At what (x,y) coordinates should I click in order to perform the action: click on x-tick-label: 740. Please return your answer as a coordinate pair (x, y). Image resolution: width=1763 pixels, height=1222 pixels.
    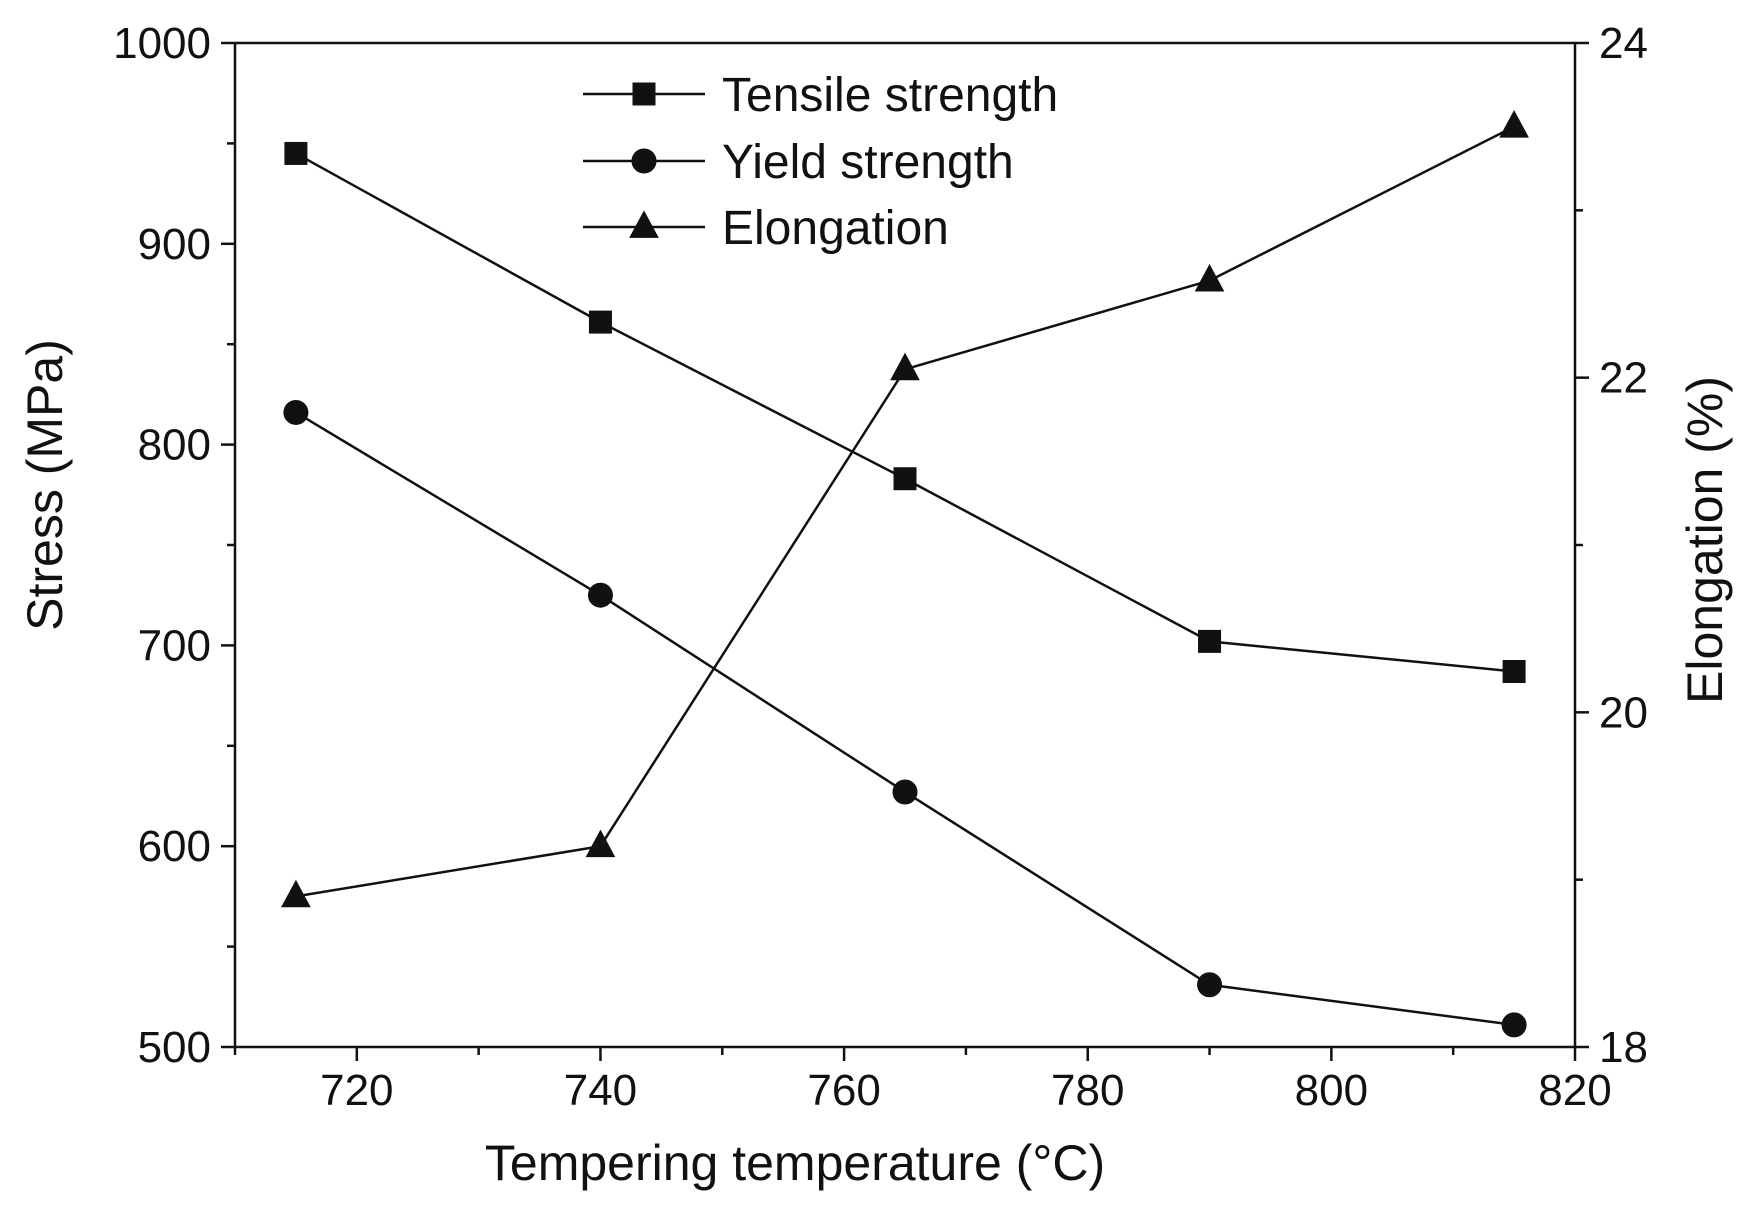
    Looking at the image, I should click on (600, 1090).